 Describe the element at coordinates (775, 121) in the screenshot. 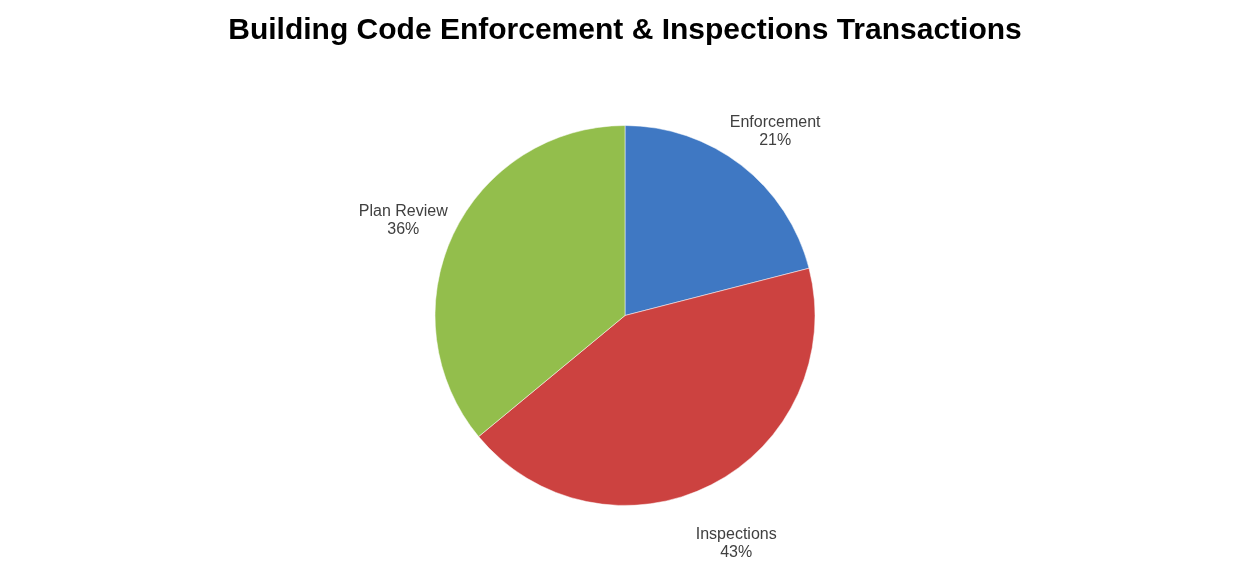

I see `slice-label: Enforcement` at that location.